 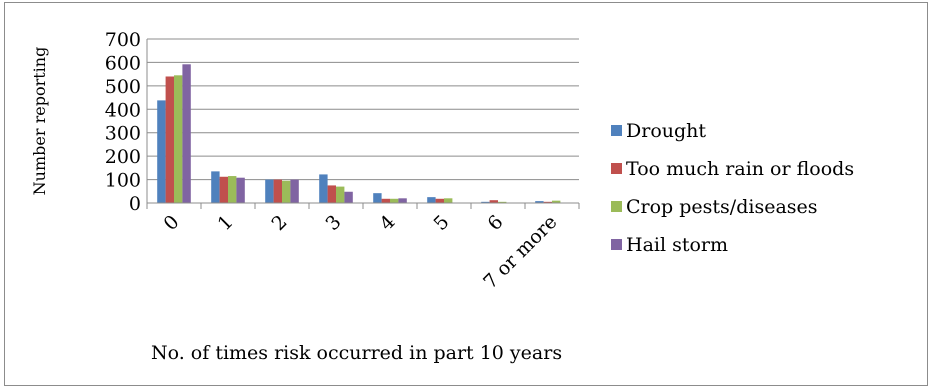 I want to click on y-tick-label: 500, so click(x=123, y=87).